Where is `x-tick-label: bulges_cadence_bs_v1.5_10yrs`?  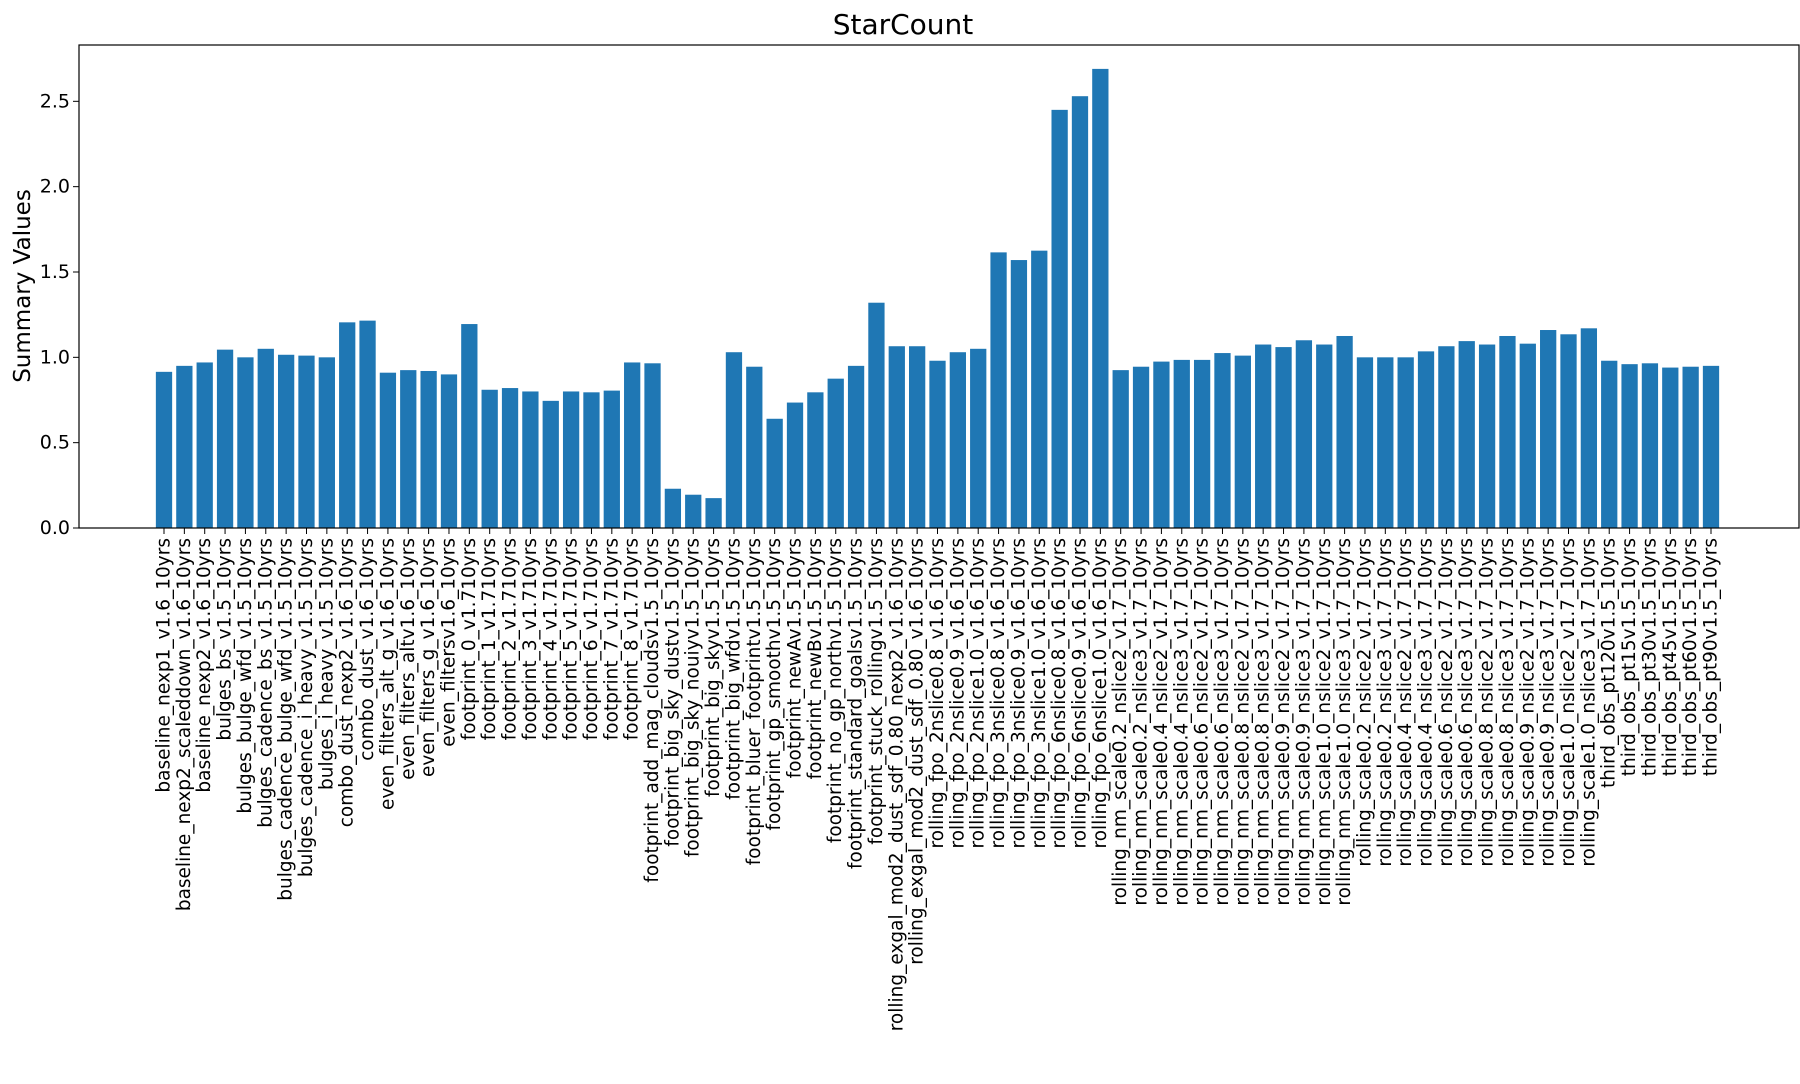 x-tick-label: bulges_cadence_bs_v1.5_10yrs is located at coordinates (265, 683).